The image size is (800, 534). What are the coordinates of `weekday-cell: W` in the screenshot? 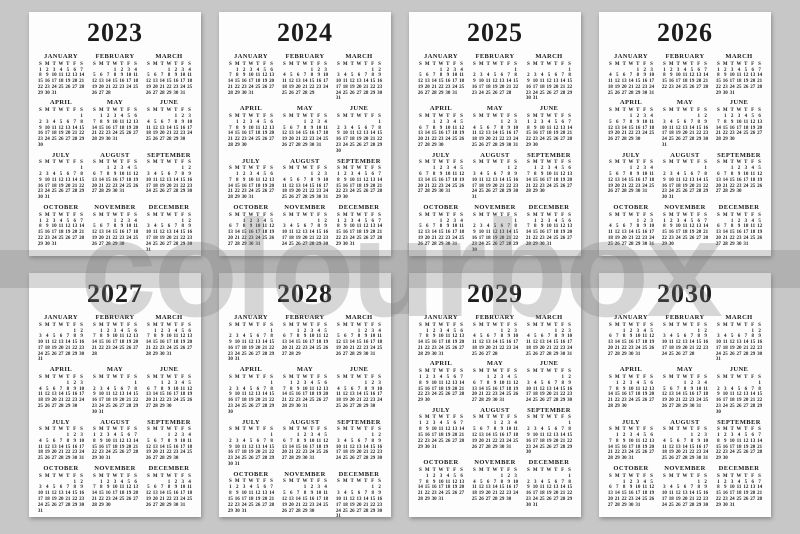 It's located at (251, 482).